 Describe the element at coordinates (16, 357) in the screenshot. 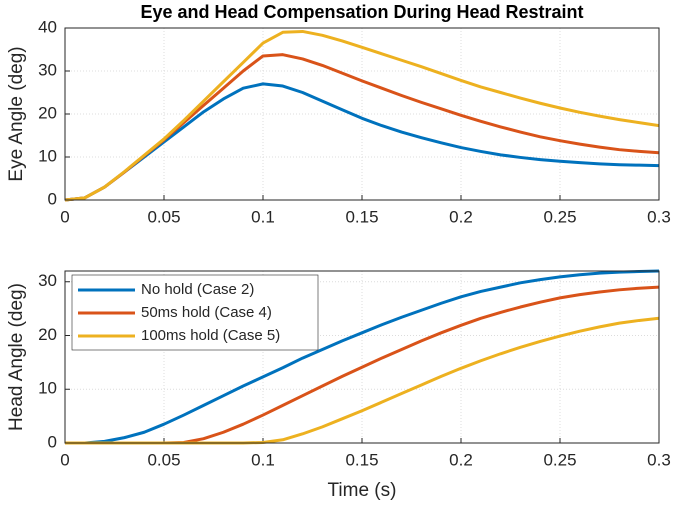

I see `y-axis-label: Head Angle (deg)` at that location.